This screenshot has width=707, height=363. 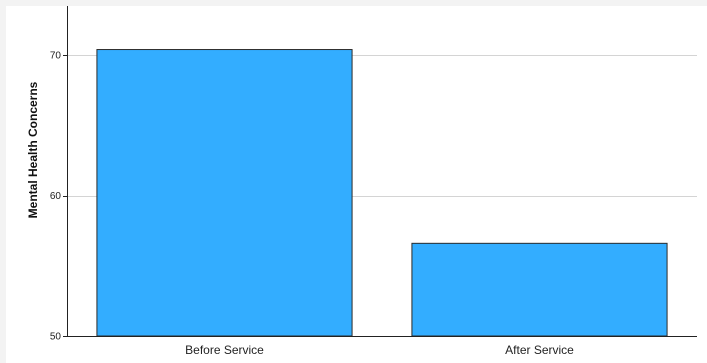 I want to click on y-tick-label-70: 70, so click(x=56, y=56).